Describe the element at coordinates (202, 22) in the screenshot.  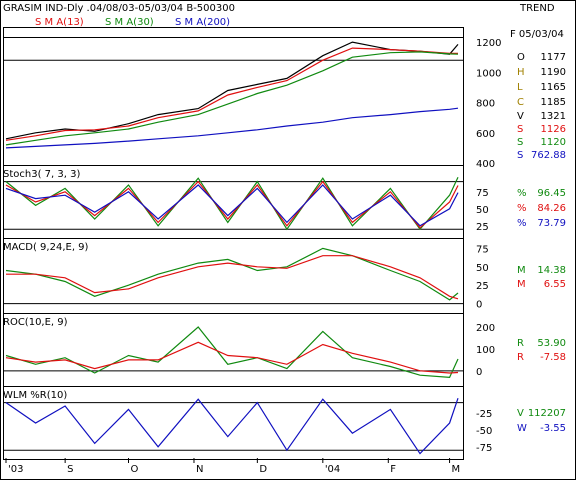
I see `legend-sma200: S M A(200)` at that location.